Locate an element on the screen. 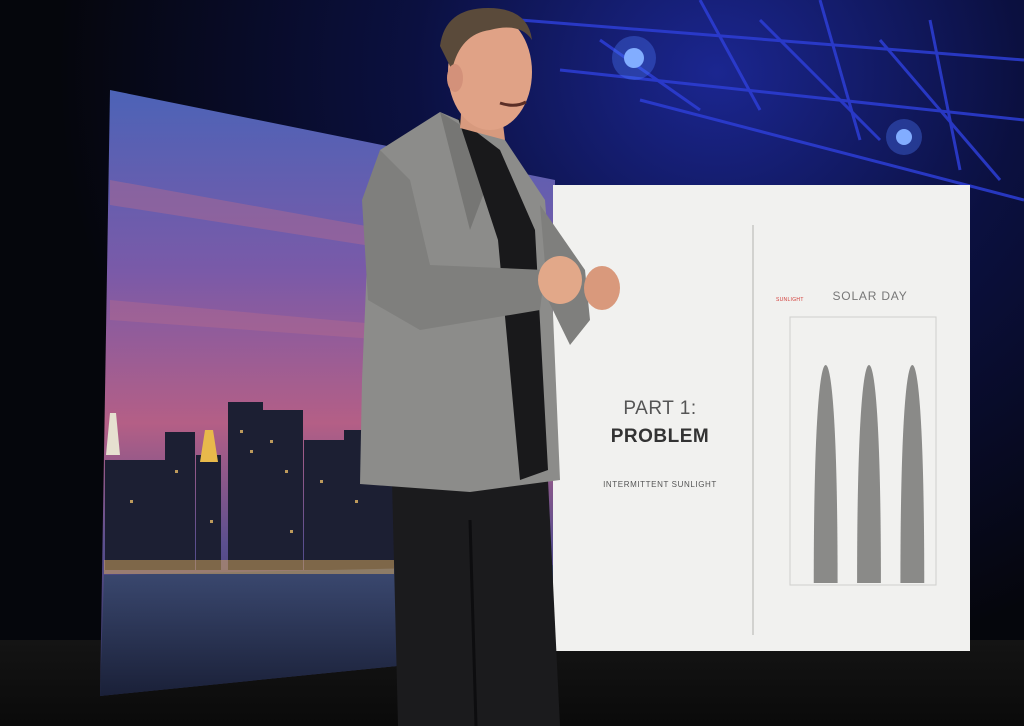  speaker-head is located at coordinates (490, 72).